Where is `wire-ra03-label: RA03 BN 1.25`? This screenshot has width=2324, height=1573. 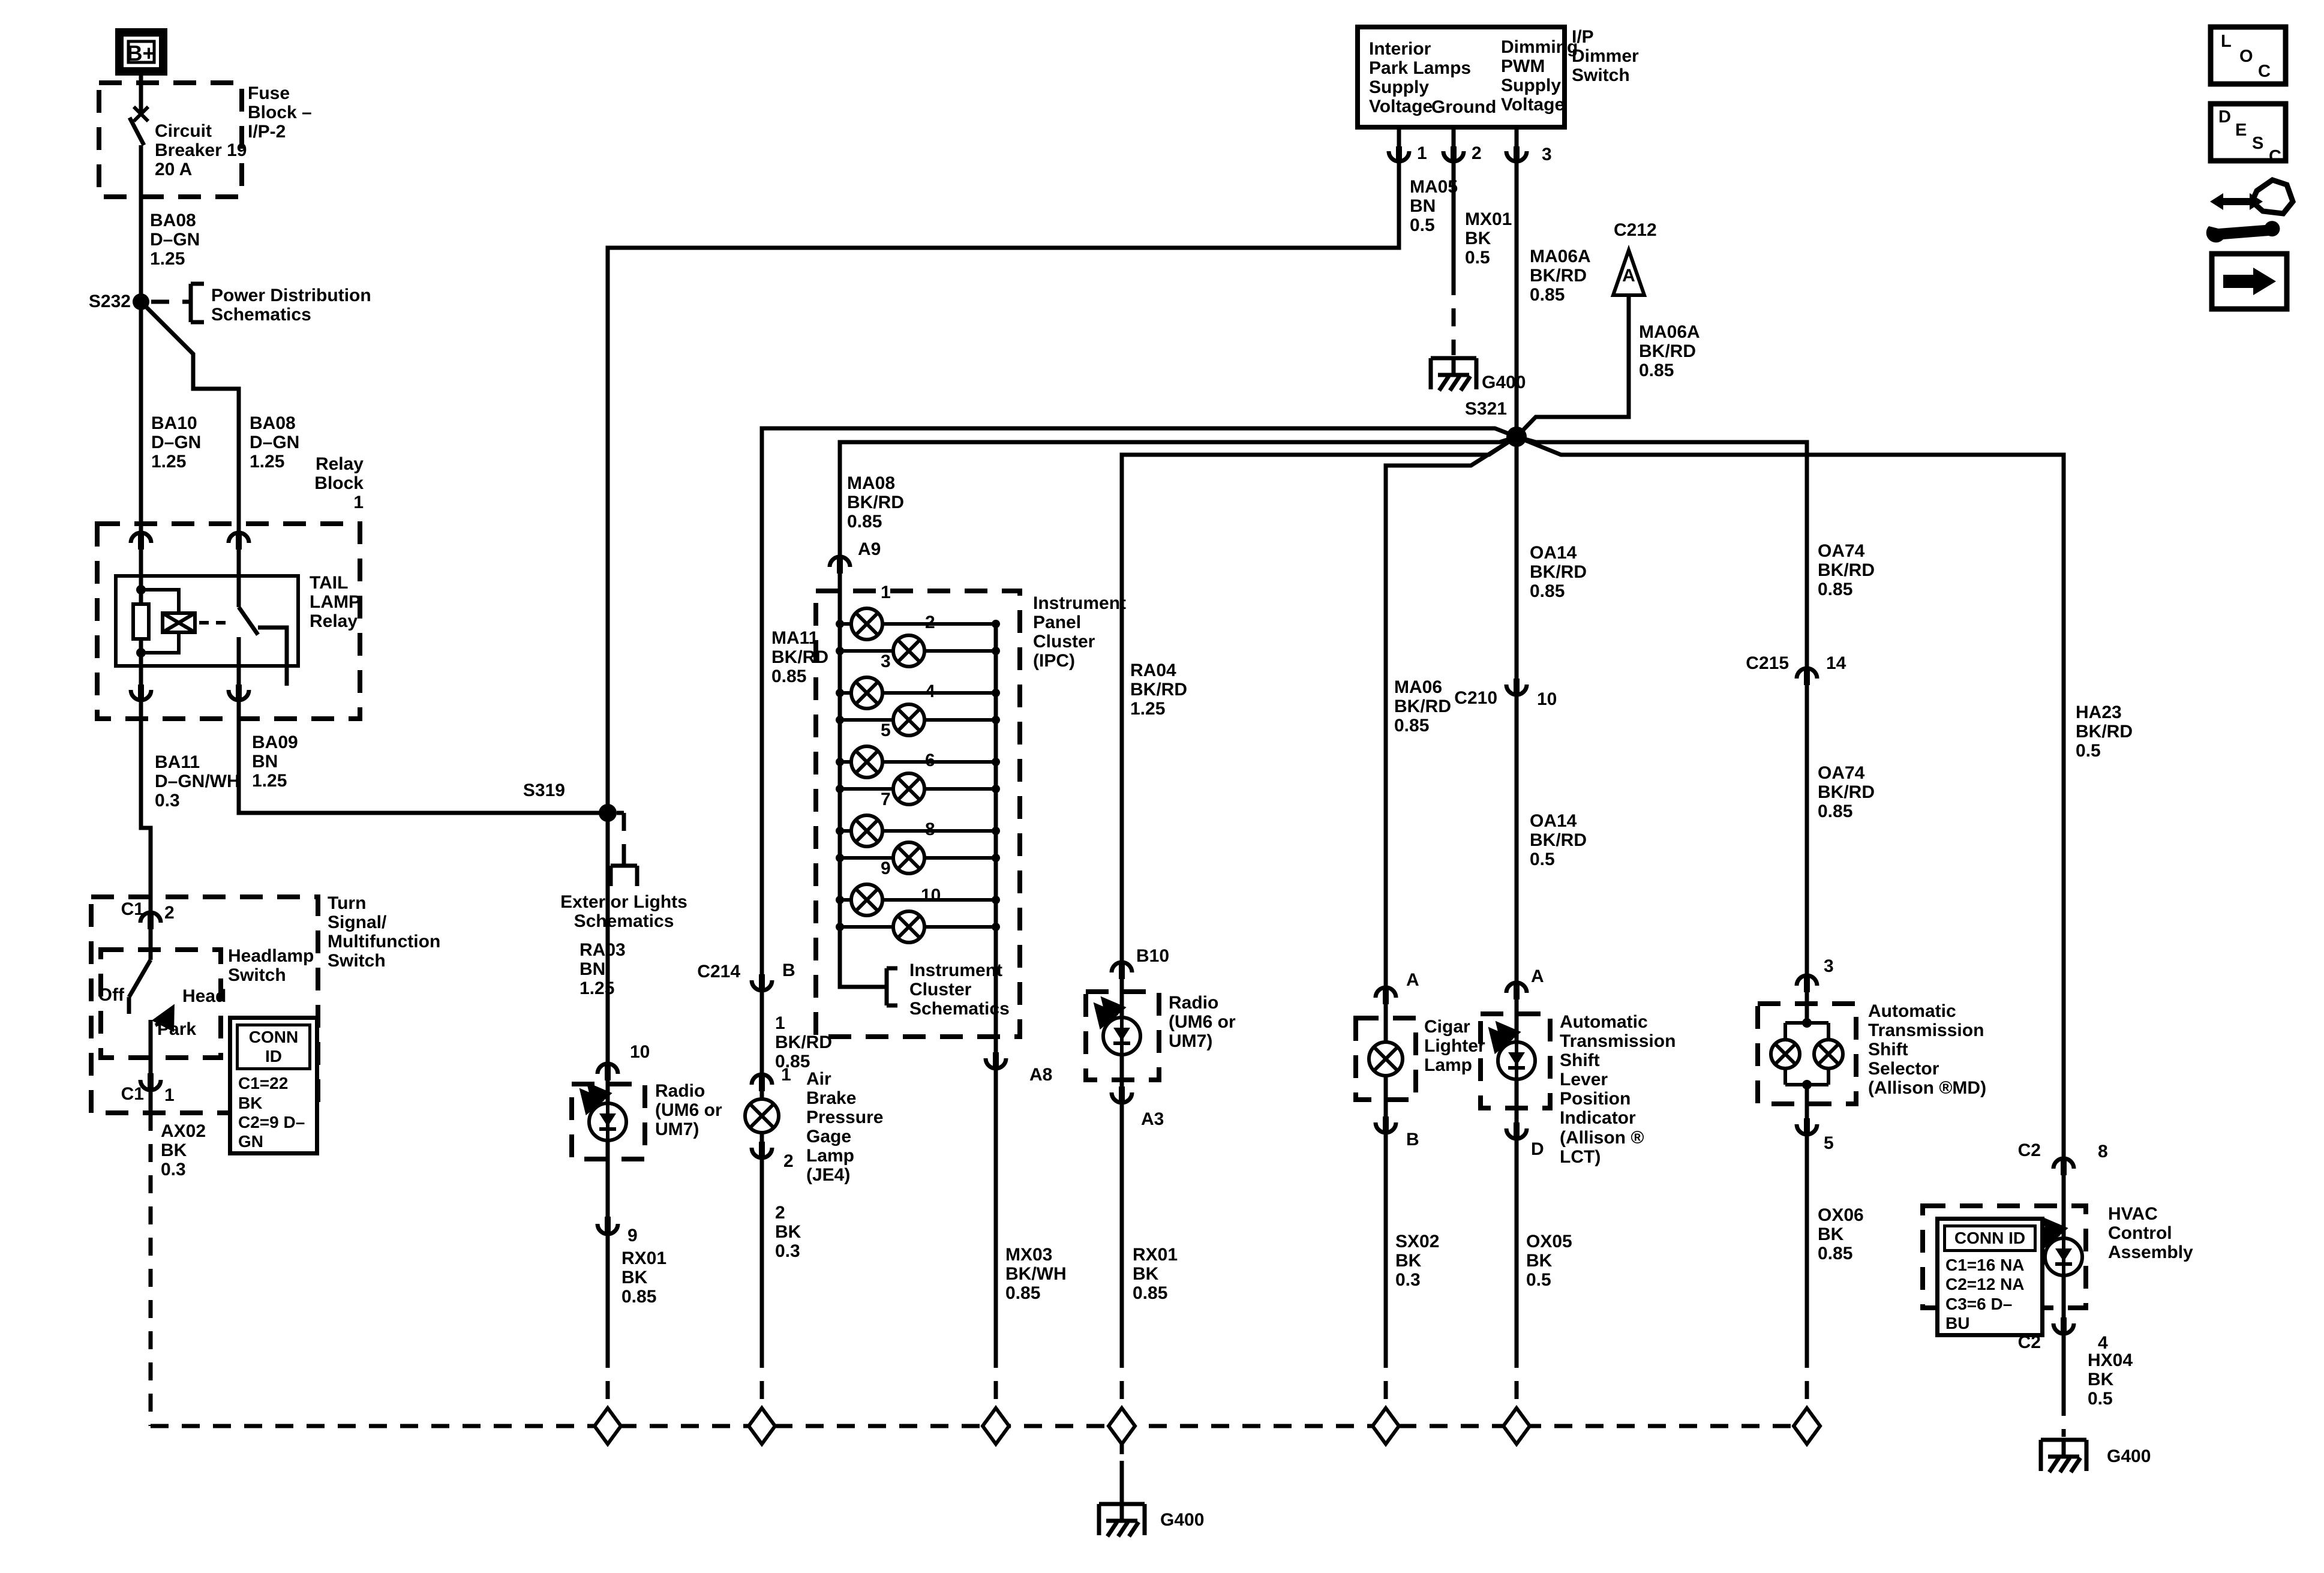 wire-ra03-label: RA03 BN 1.25 is located at coordinates (603, 969).